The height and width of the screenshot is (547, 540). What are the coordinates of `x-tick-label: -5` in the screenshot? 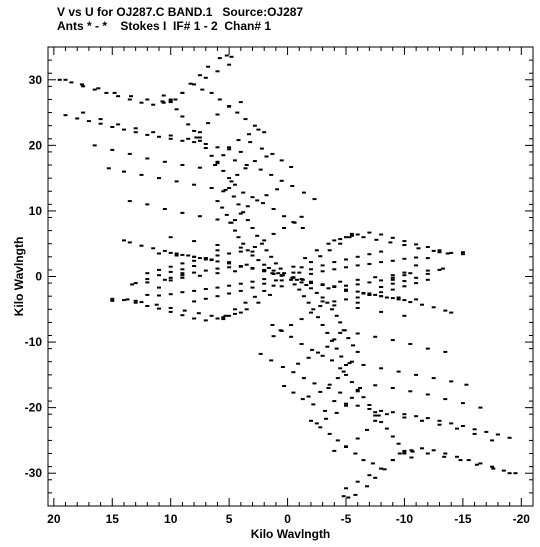 It's located at (346, 519).